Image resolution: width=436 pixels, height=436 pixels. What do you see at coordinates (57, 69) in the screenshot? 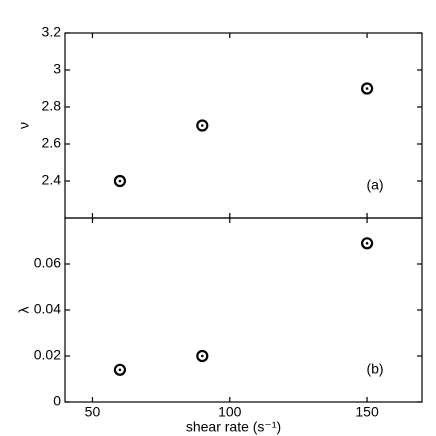
I see `y-tick-label: 3` at bounding box center [57, 69].